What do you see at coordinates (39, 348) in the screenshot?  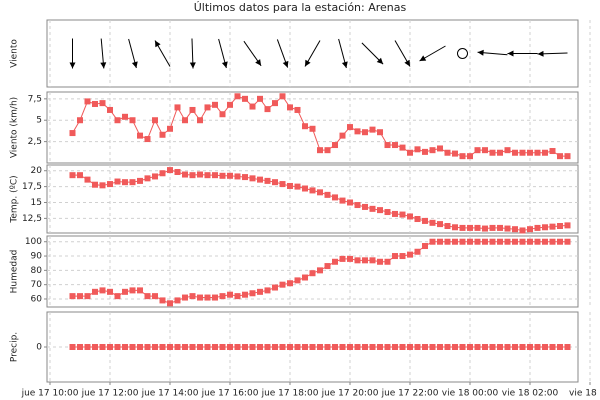 I see `y-tick-label: 0` at bounding box center [39, 348].